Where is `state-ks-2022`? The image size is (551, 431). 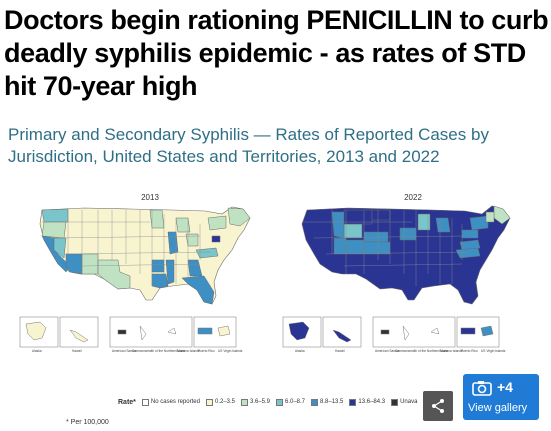
state-ks-2022 is located at coordinates (377, 248).